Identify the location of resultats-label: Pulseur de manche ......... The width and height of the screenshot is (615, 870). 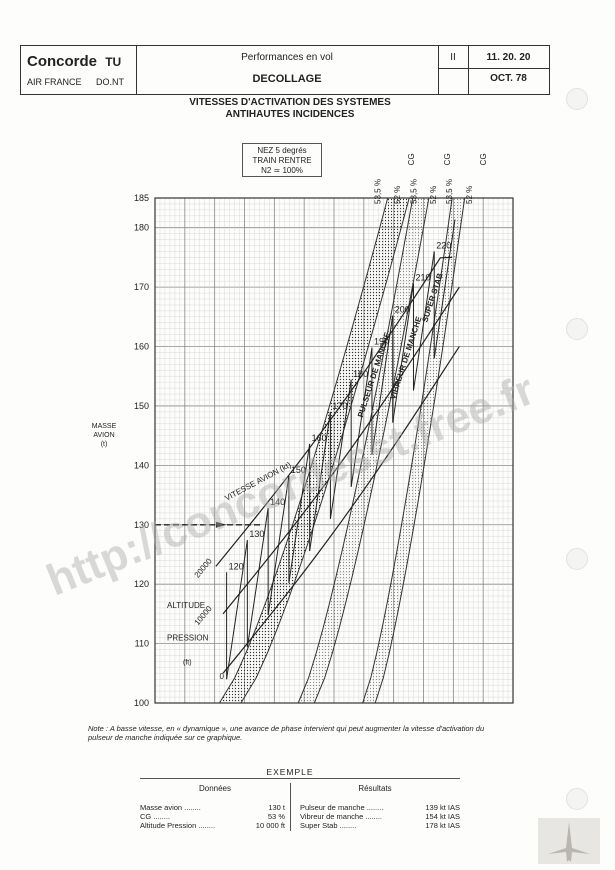
(342, 807).